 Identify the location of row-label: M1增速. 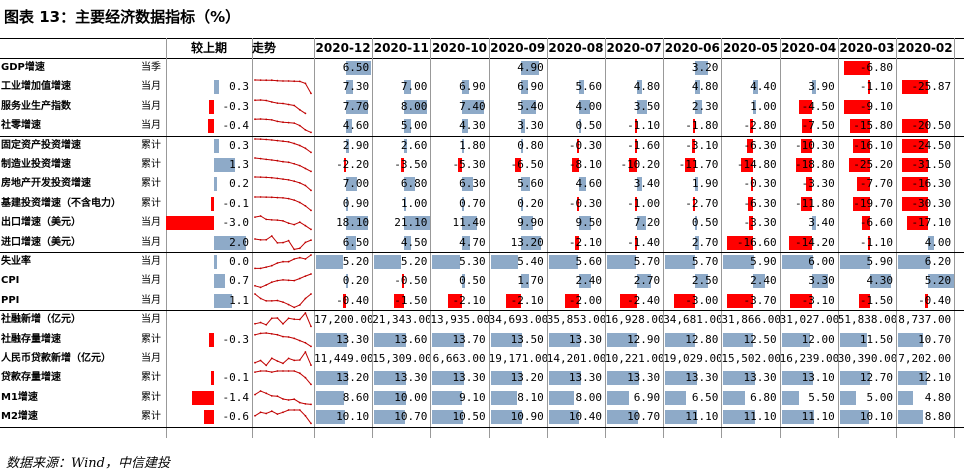
(69, 397).